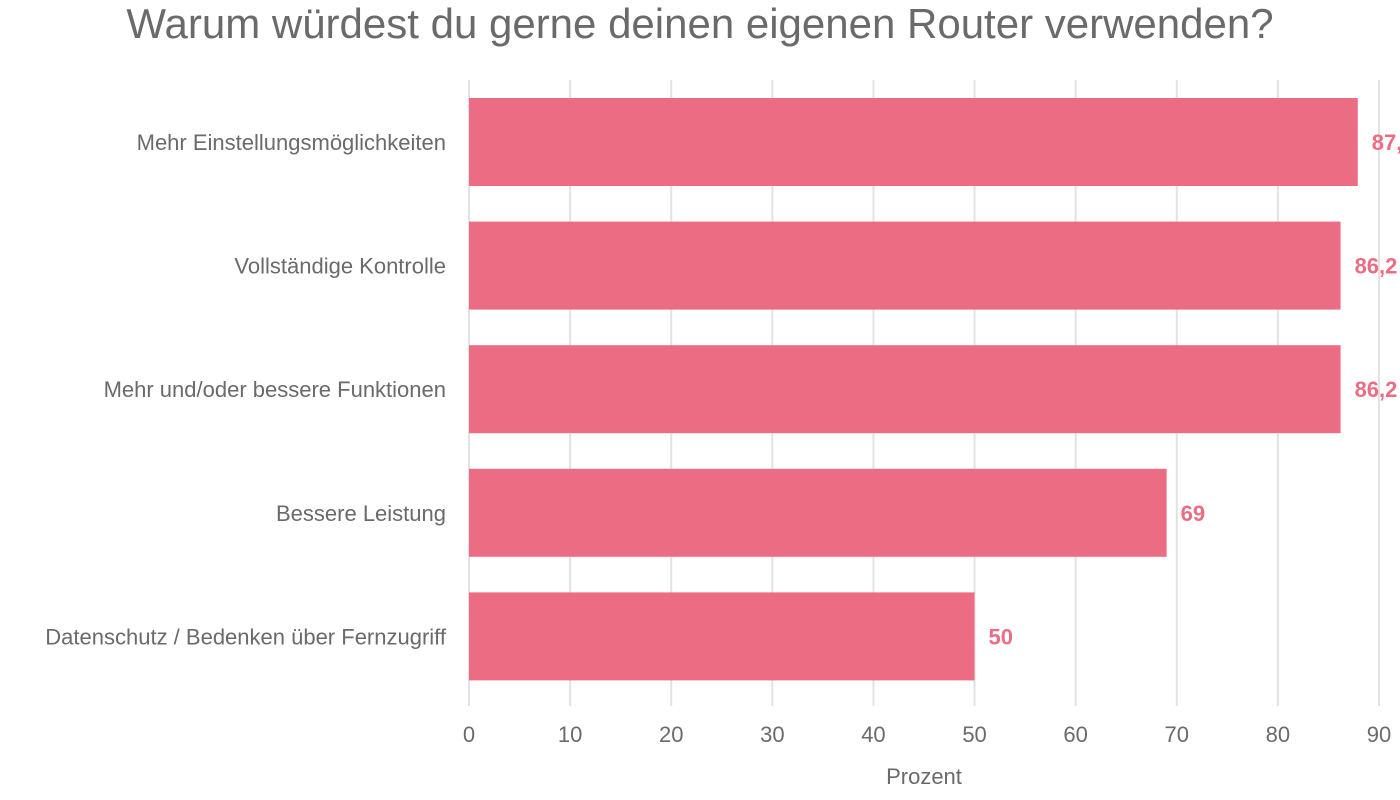 This screenshot has width=1400, height=800. I want to click on x-axis-title: Prozent, so click(924, 776).